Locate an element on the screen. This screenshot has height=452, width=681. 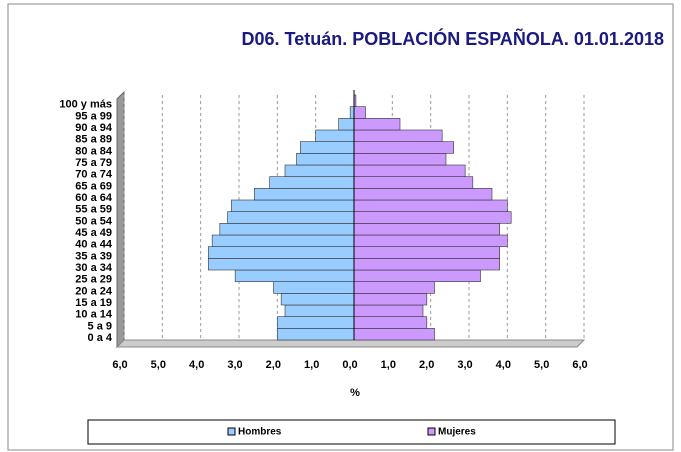
y-tick-label: 60 a 64 is located at coordinates (94, 198).